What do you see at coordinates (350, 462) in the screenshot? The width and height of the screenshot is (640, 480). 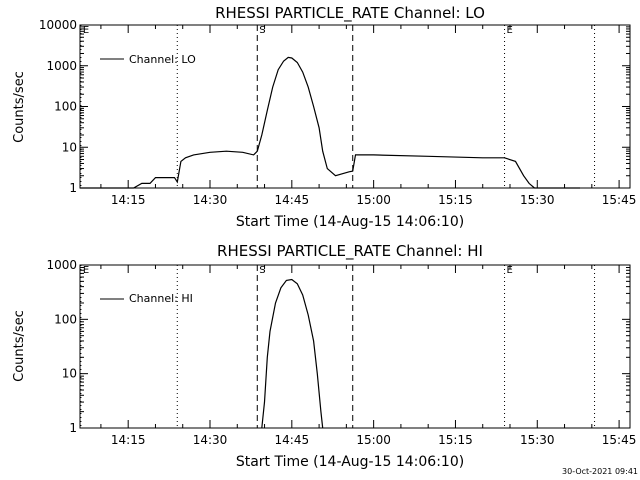 I see `hi-x-axis-label: Start Time (14-Aug-15 14:06:10)` at bounding box center [350, 462].